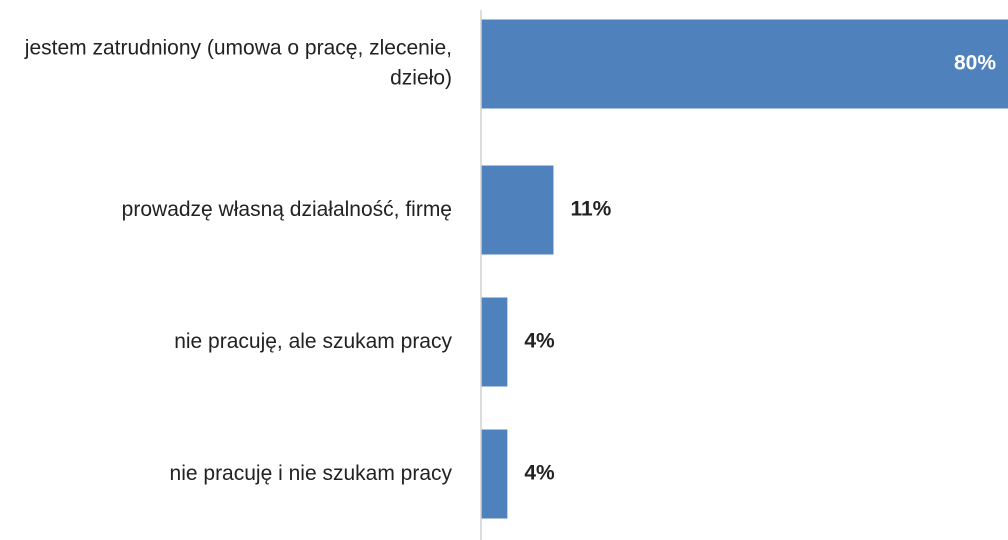 The image size is (1008, 540). Describe the element at coordinates (286, 209) in the screenshot. I see `category-label: prowadzę własną działalność, firmę` at that location.